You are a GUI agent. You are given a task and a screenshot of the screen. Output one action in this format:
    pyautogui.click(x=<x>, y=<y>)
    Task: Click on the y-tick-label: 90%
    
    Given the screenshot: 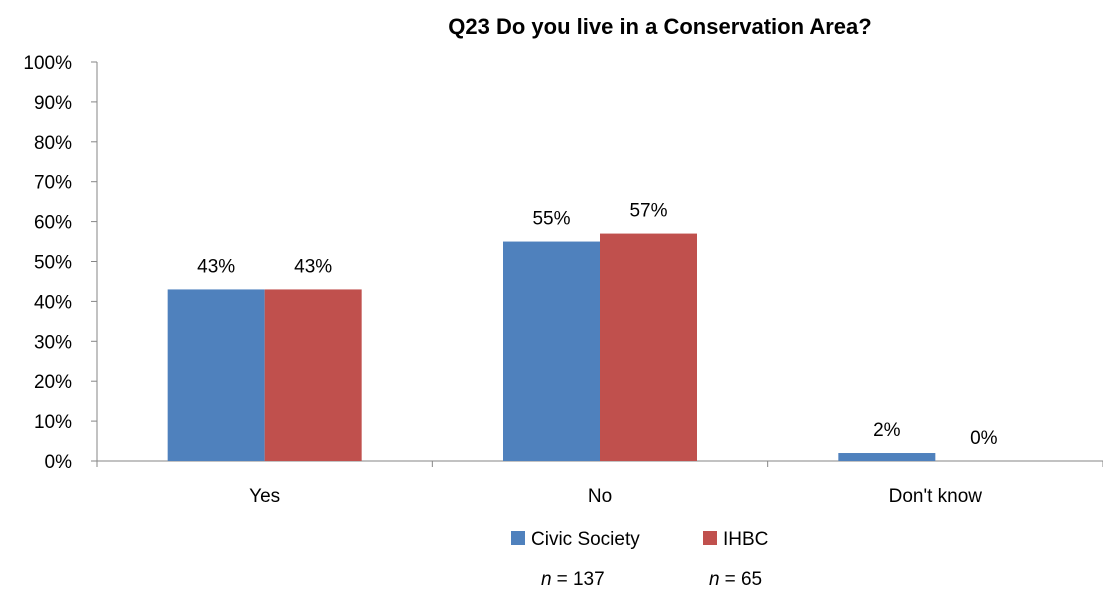 What is the action you would take?
    pyautogui.click(x=53, y=103)
    